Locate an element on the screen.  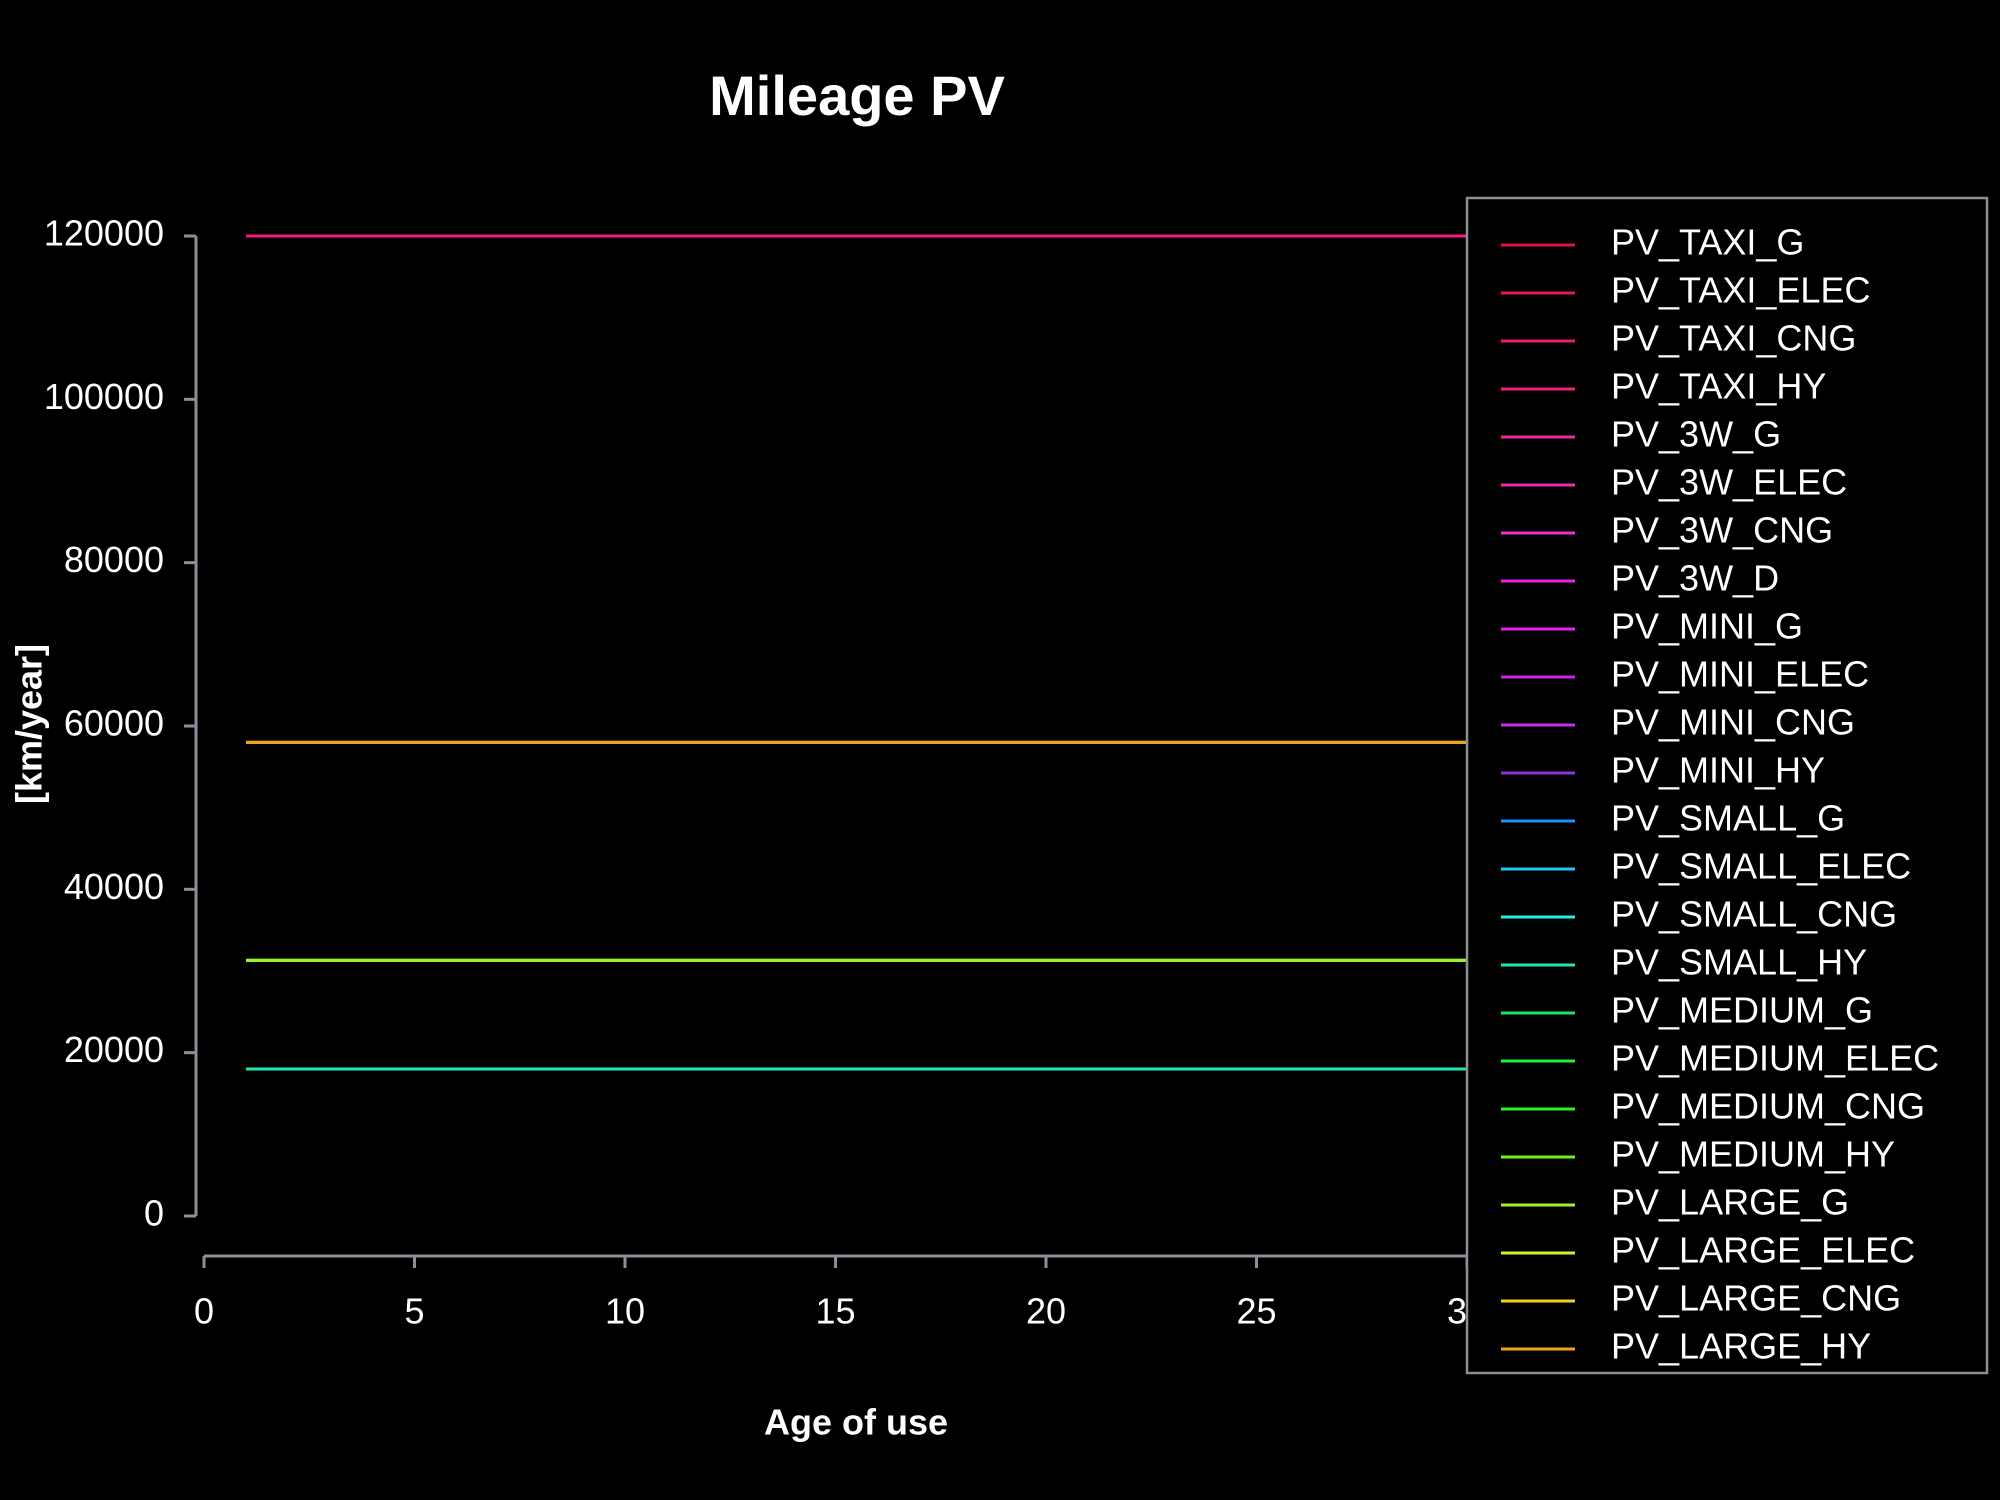
legend-label: PV_LARGE_ELEC is located at coordinates (1763, 1250).